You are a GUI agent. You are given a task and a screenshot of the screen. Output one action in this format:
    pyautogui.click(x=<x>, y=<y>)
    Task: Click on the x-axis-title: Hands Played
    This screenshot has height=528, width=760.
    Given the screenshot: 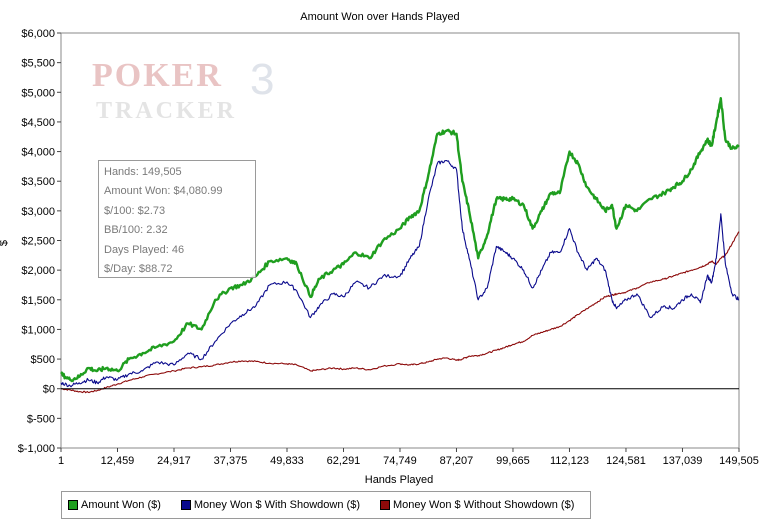 What is the action you would take?
    pyautogui.click(x=399, y=480)
    